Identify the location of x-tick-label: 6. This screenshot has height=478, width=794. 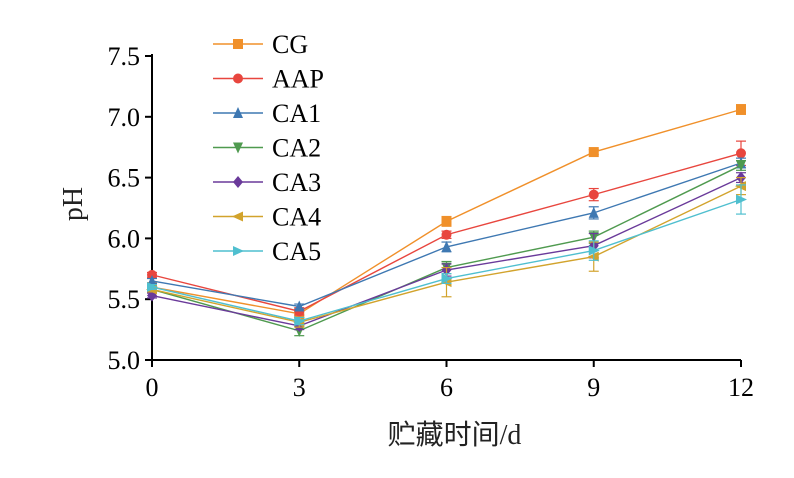
(446, 387).